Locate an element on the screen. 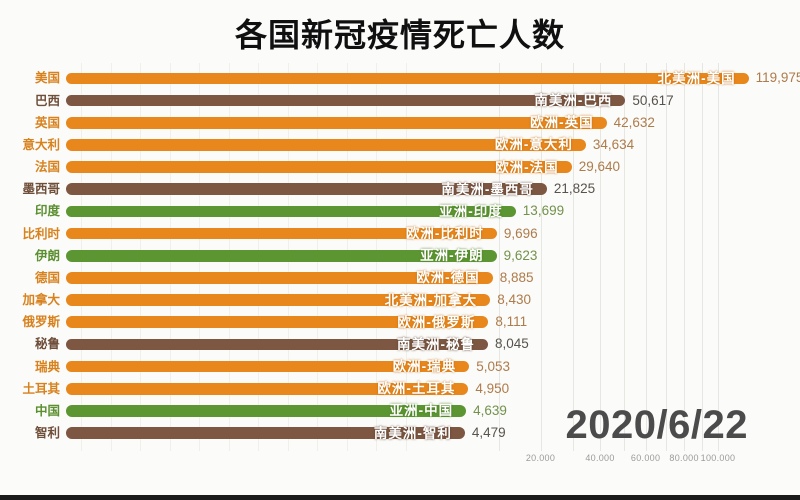  bar-row: 印度 亚洲-印度 13,699 is located at coordinates (400, 211).